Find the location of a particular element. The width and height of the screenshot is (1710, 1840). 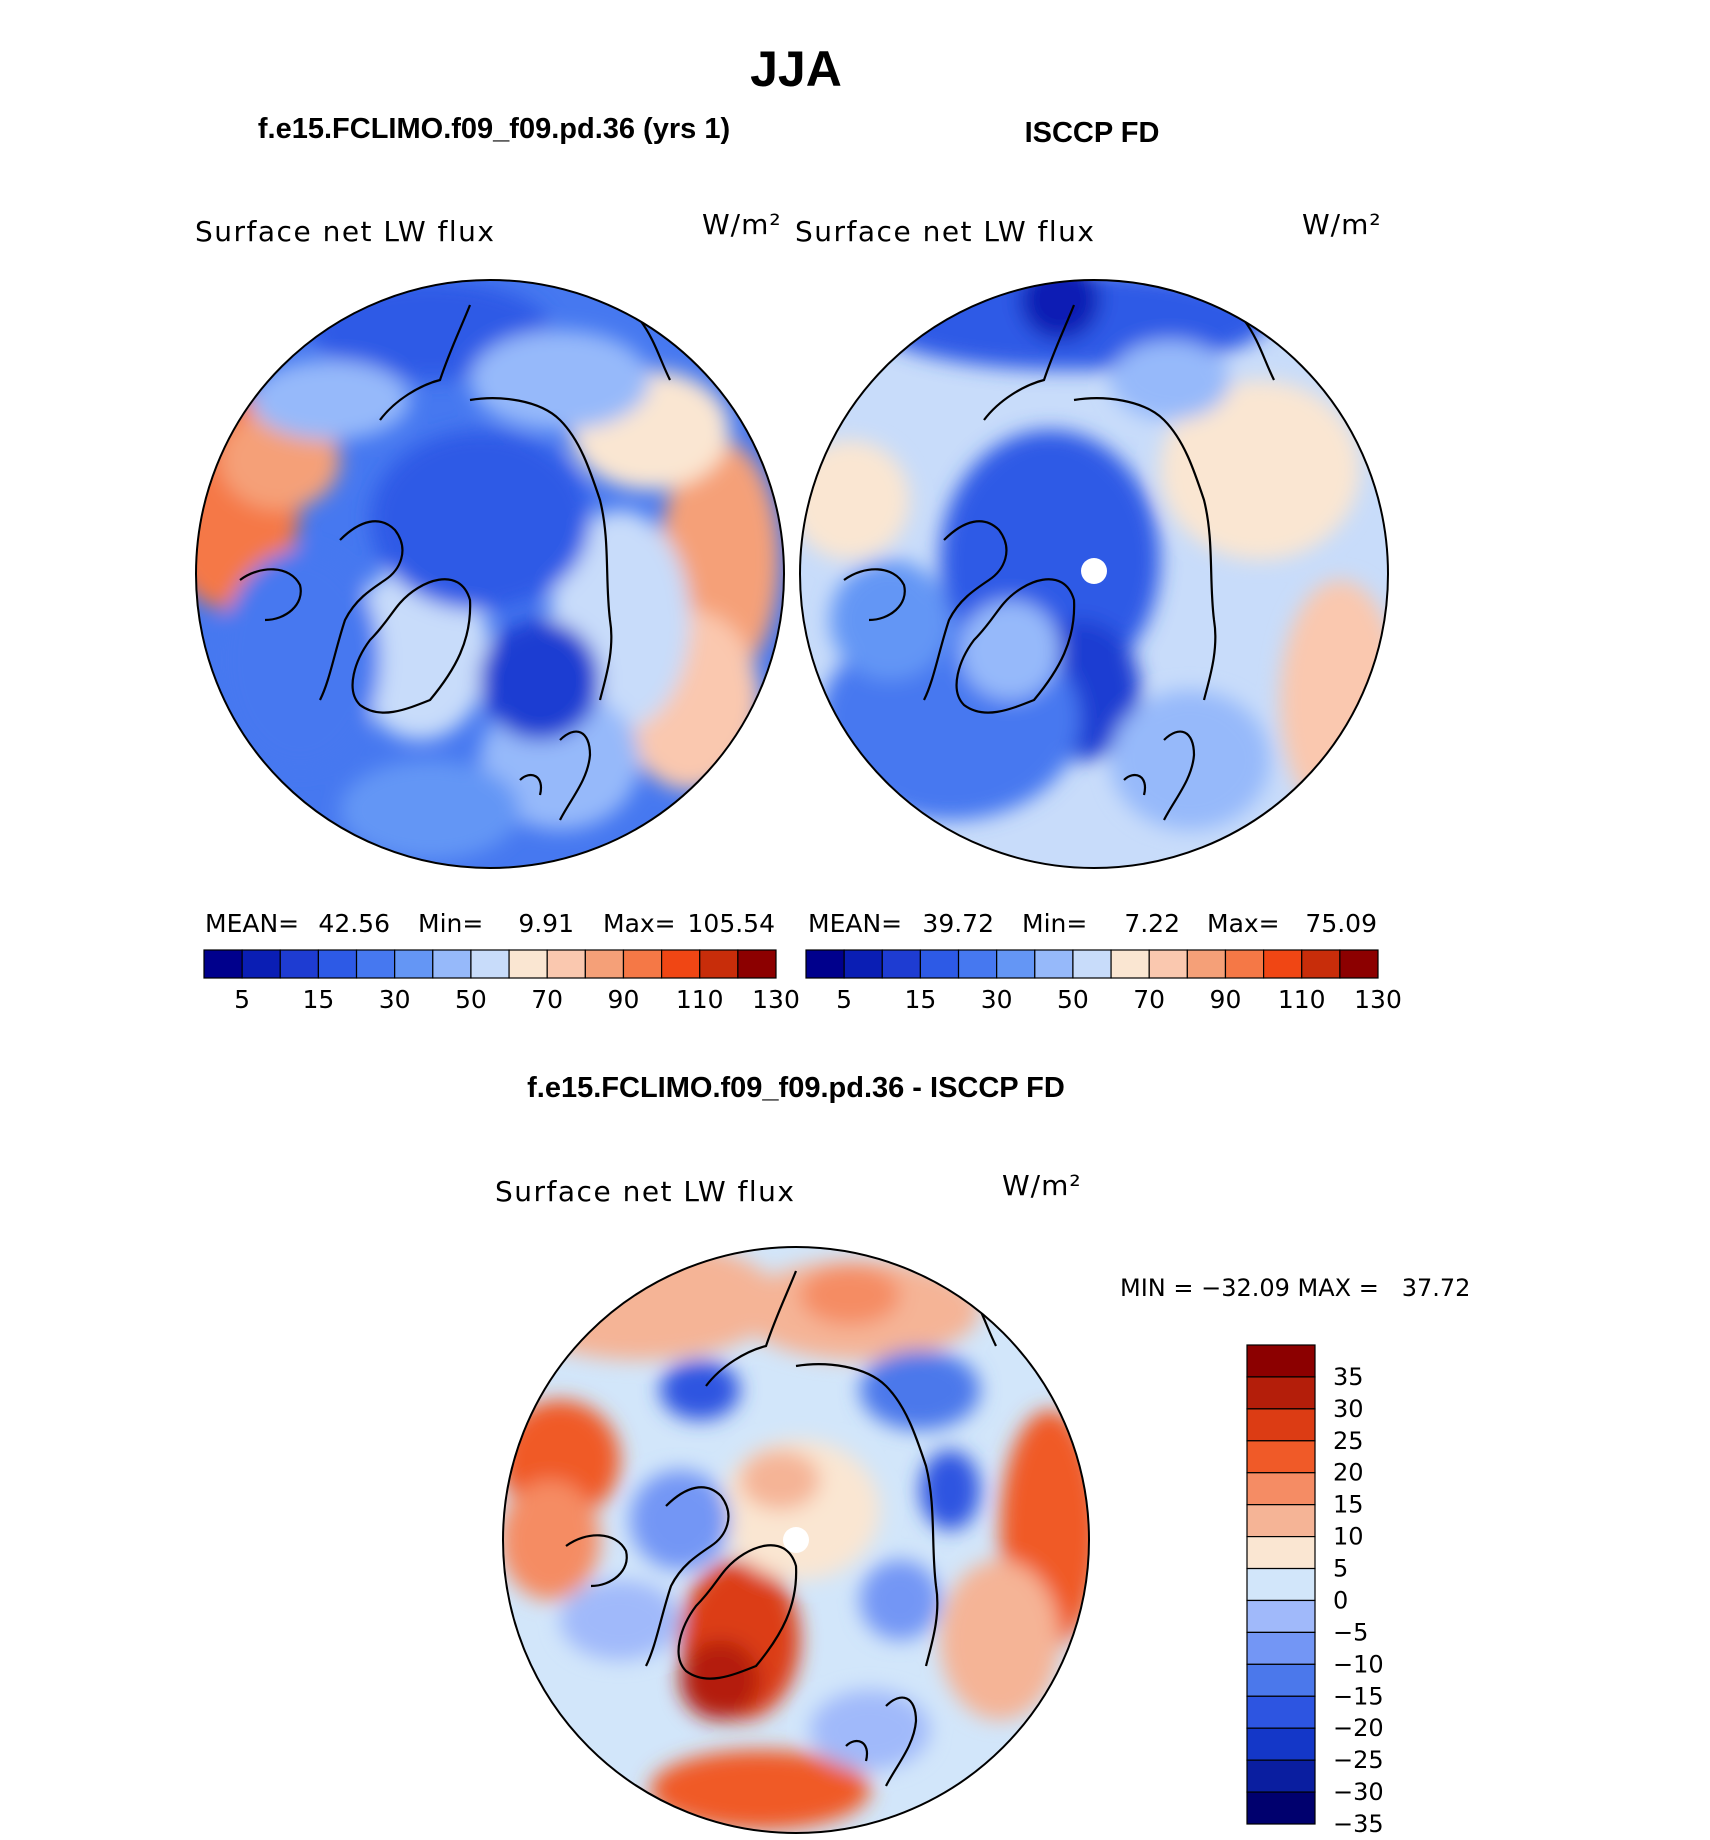

panel-obs-min-value: 7.22 is located at coordinates (1152, 923).